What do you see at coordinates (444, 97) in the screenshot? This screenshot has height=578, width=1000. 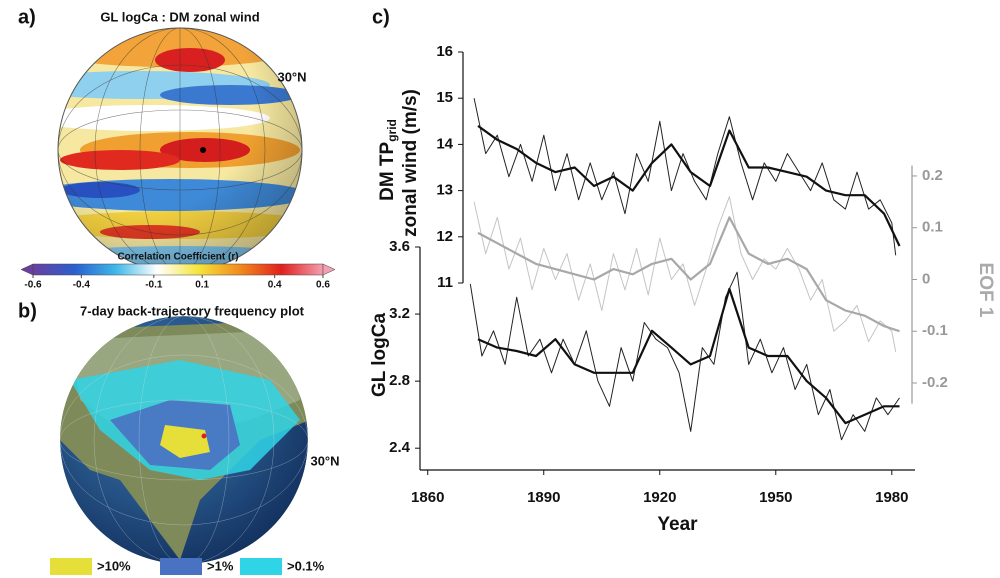 I see `y-tick-label: 15` at bounding box center [444, 97].